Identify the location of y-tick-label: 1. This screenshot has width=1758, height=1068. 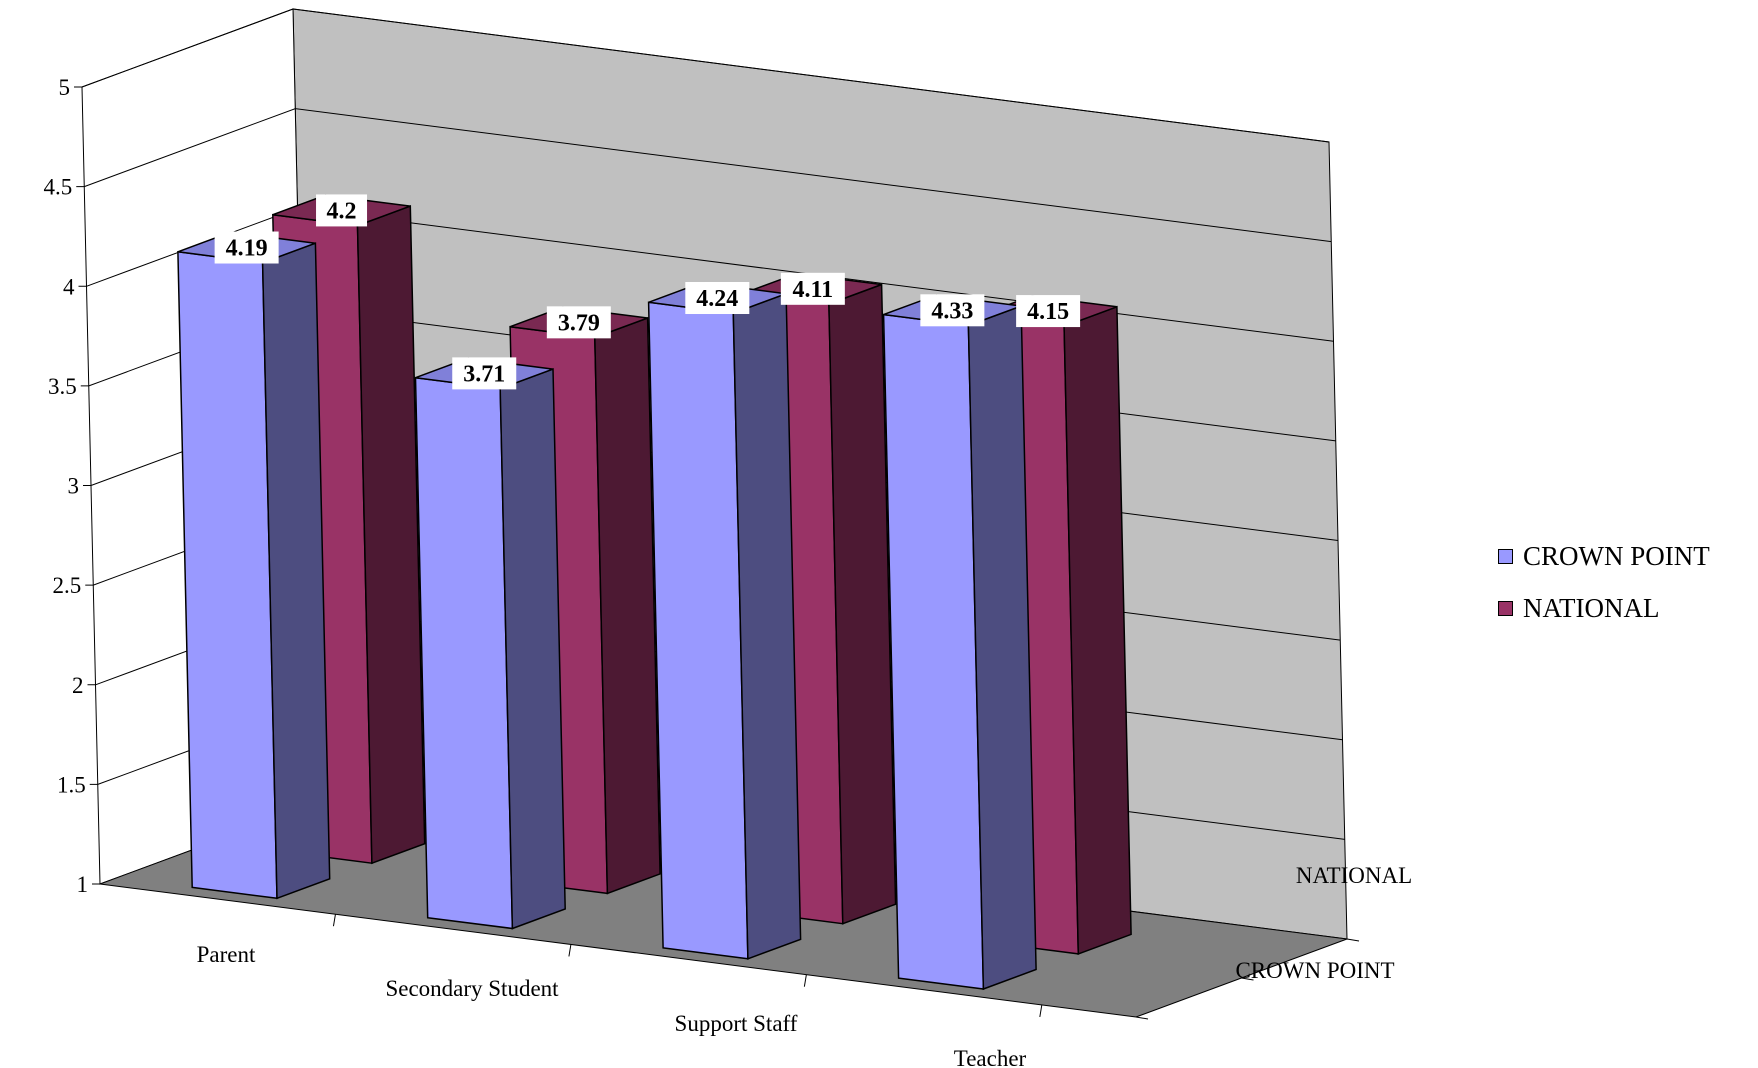
(83, 884).